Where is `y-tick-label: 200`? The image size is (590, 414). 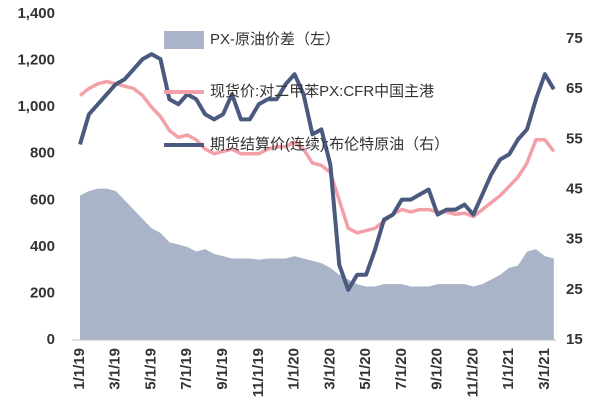
y-tick-label: 200 is located at coordinates (42, 292).